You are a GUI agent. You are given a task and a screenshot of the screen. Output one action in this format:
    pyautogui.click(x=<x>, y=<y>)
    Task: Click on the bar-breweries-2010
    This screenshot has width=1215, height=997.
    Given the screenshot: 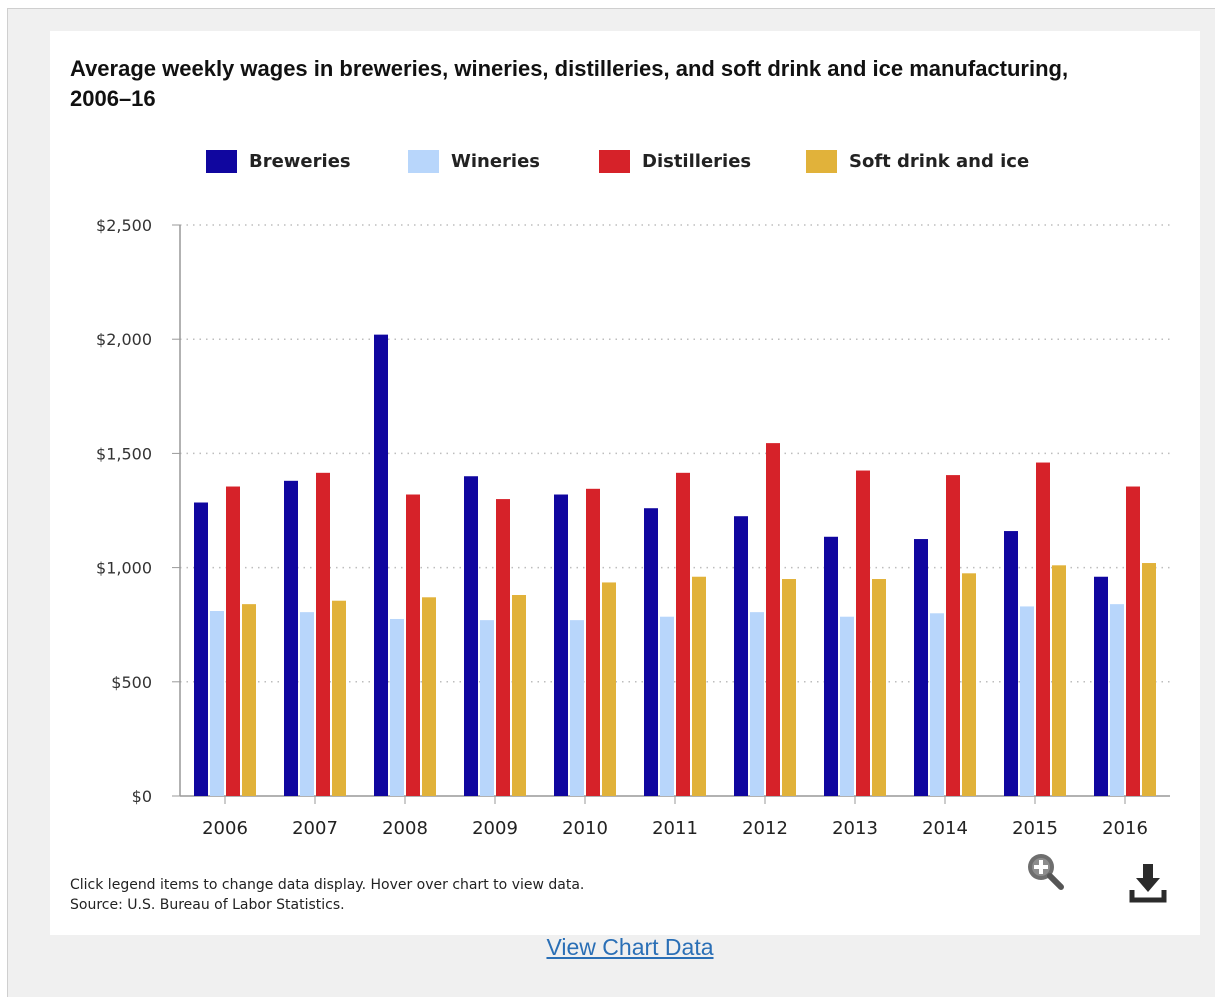 What is the action you would take?
    pyautogui.click(x=561, y=645)
    